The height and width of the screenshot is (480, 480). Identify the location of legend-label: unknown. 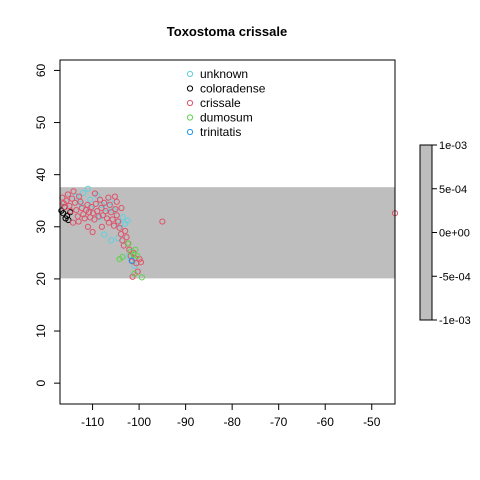
(224, 74).